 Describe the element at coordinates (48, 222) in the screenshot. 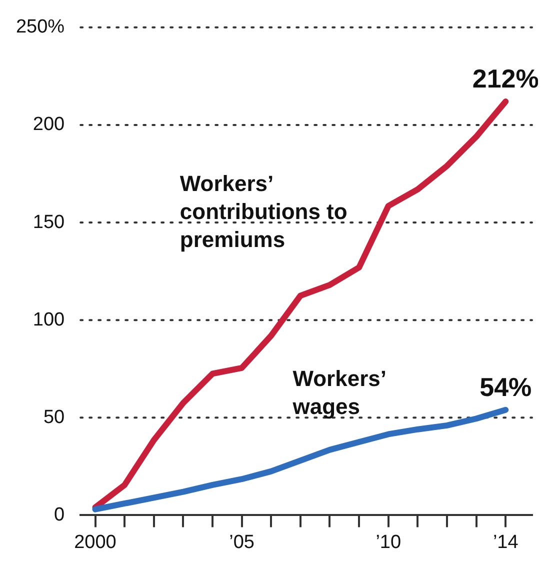

I see `y-tick-label: 150` at that location.